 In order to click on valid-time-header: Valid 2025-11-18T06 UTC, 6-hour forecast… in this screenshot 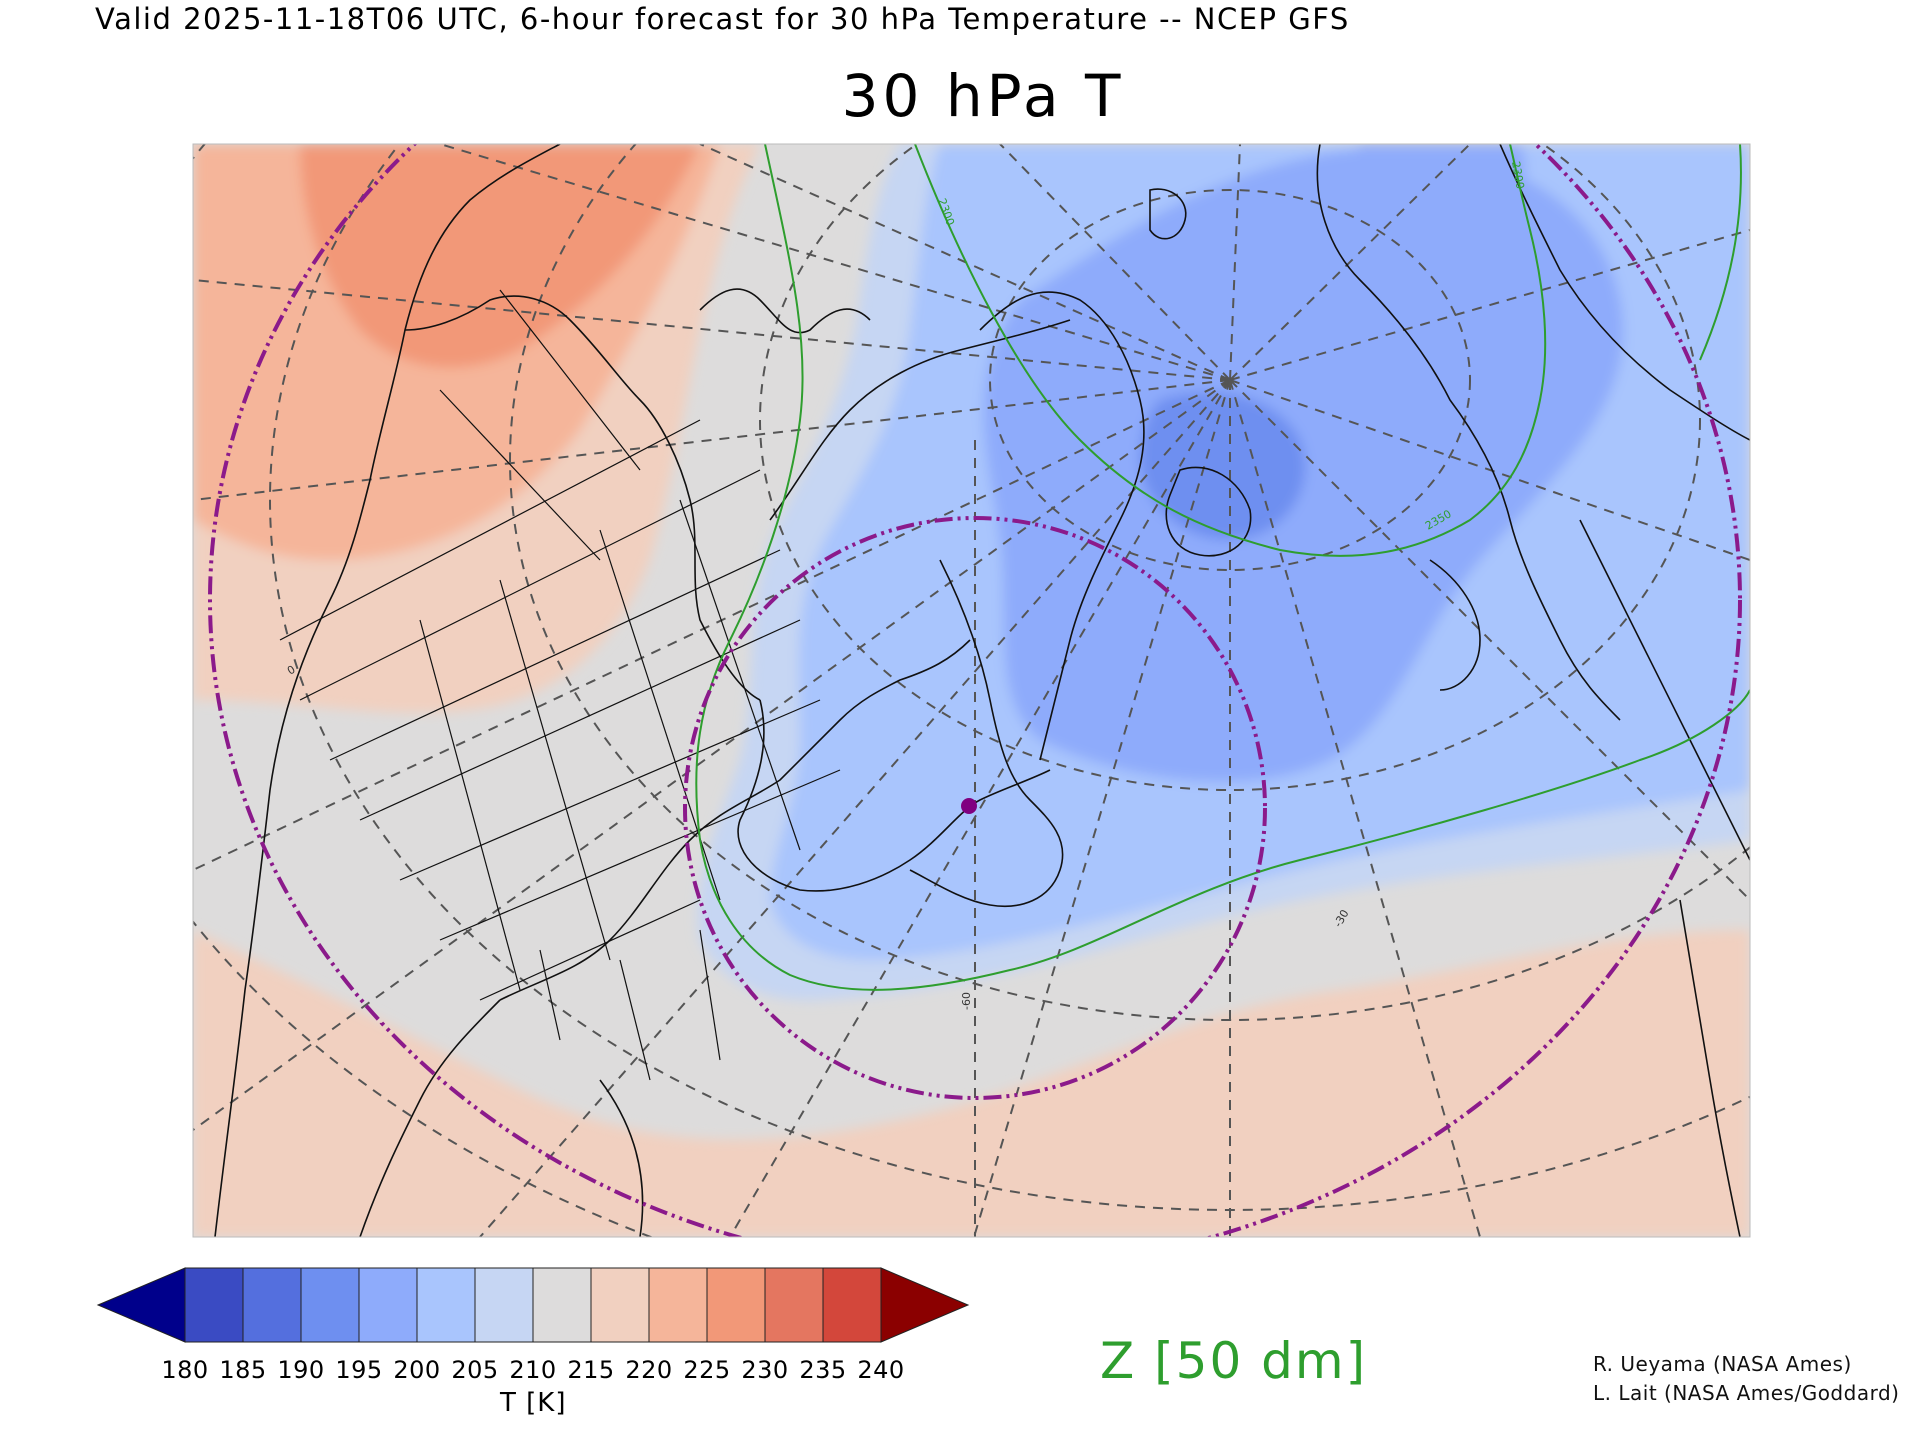, I will do `click(722, 19)`.